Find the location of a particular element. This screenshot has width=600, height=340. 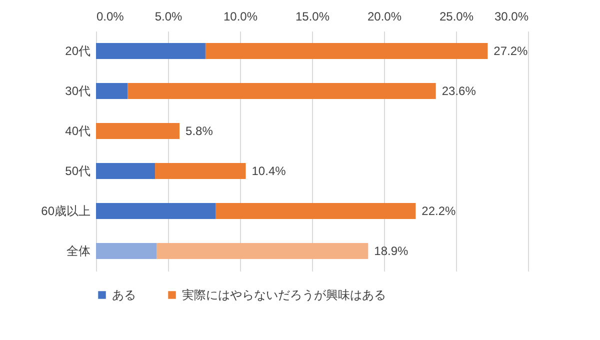

y-tick-label: 40代 is located at coordinates (77, 131).